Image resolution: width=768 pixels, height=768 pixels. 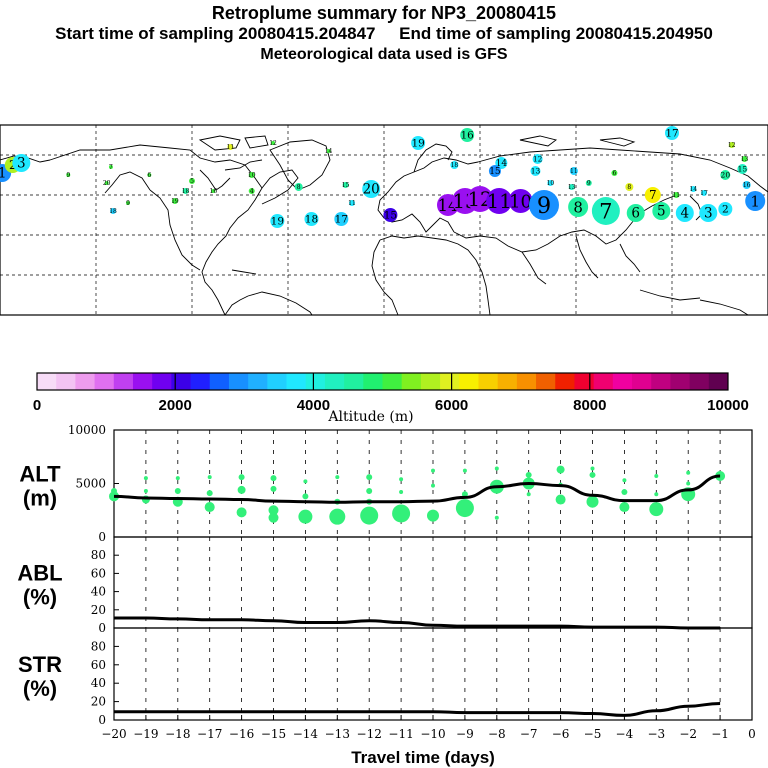 What do you see at coordinates (40, 498) in the screenshot?
I see `panel-ylabel-unit: (m)` at bounding box center [40, 498].